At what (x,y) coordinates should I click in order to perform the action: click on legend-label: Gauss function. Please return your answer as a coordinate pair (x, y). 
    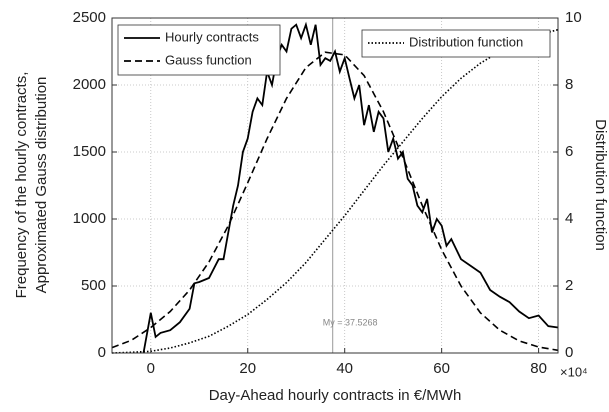
    Looking at the image, I should click on (208, 59).